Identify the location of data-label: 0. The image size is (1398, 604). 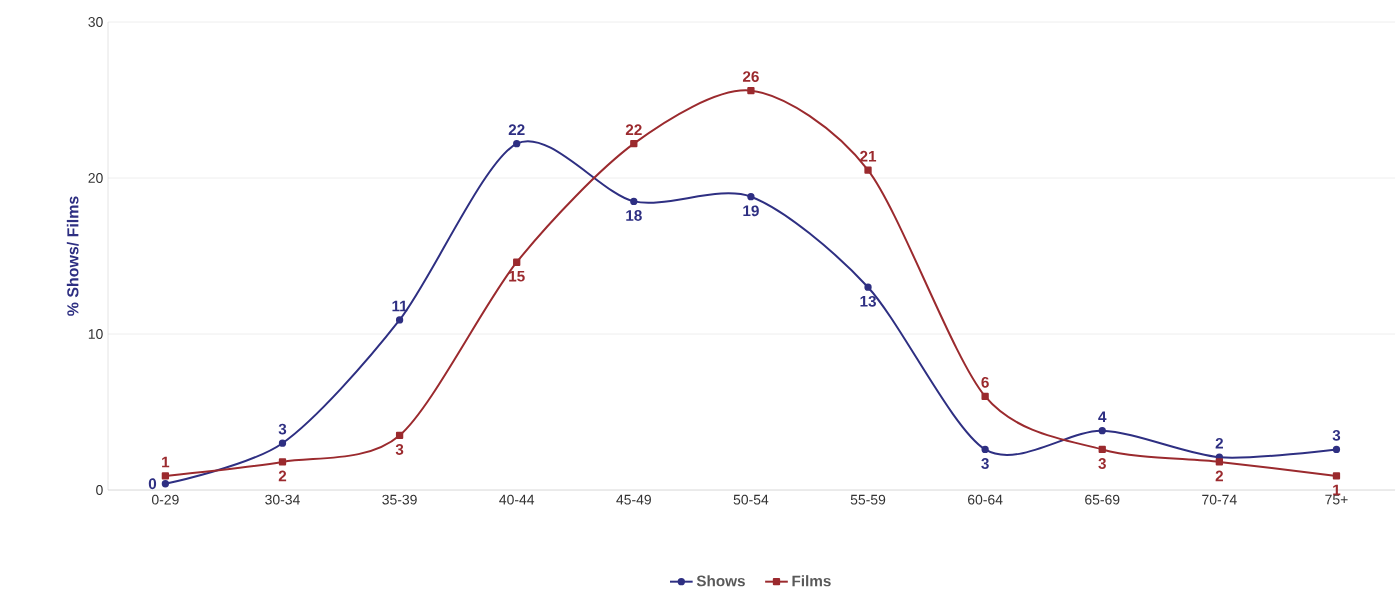
(152, 484).